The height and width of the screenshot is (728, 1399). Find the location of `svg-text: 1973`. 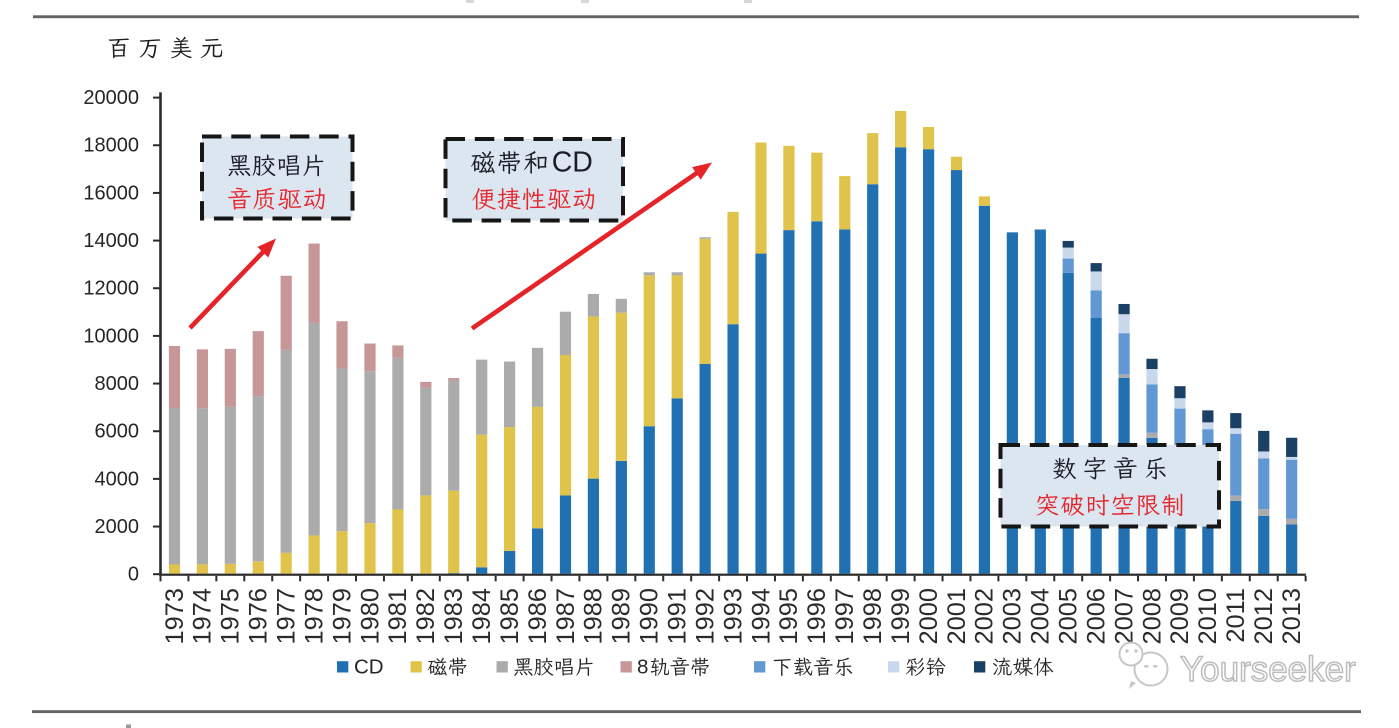

svg-text: 1973 is located at coordinates (175, 616).